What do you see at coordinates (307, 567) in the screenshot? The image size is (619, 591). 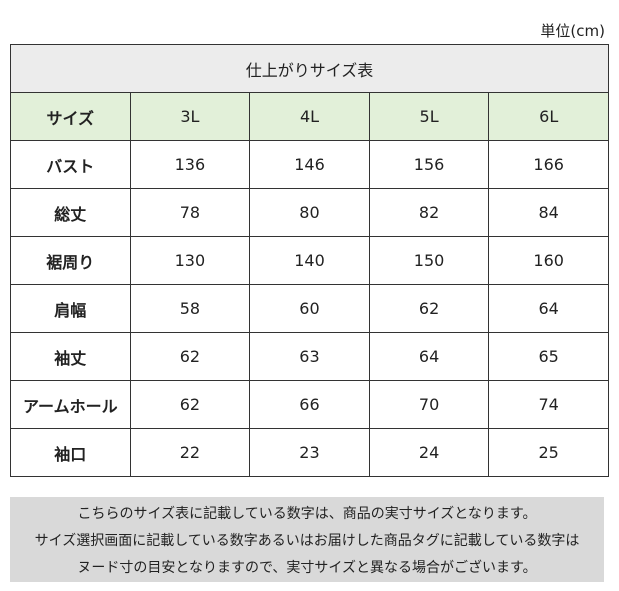 I see `note-line: ヌード寸の目安となりますので、実寸サイズと異なる場合がございます。` at bounding box center [307, 567].